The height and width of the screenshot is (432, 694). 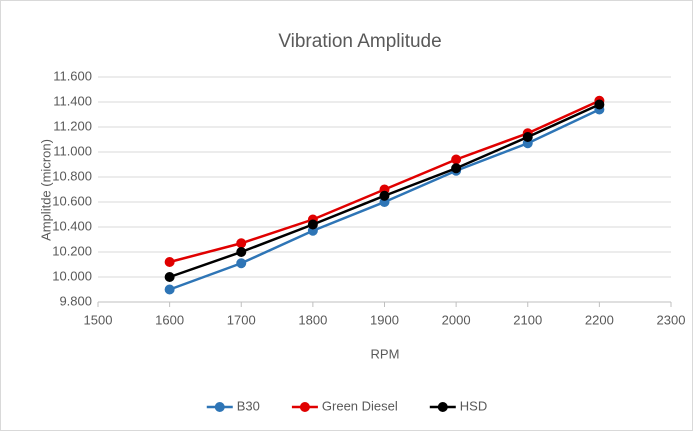 What do you see at coordinates (72, 200) in the screenshot?
I see `y-tick-label: 10.600` at bounding box center [72, 200].